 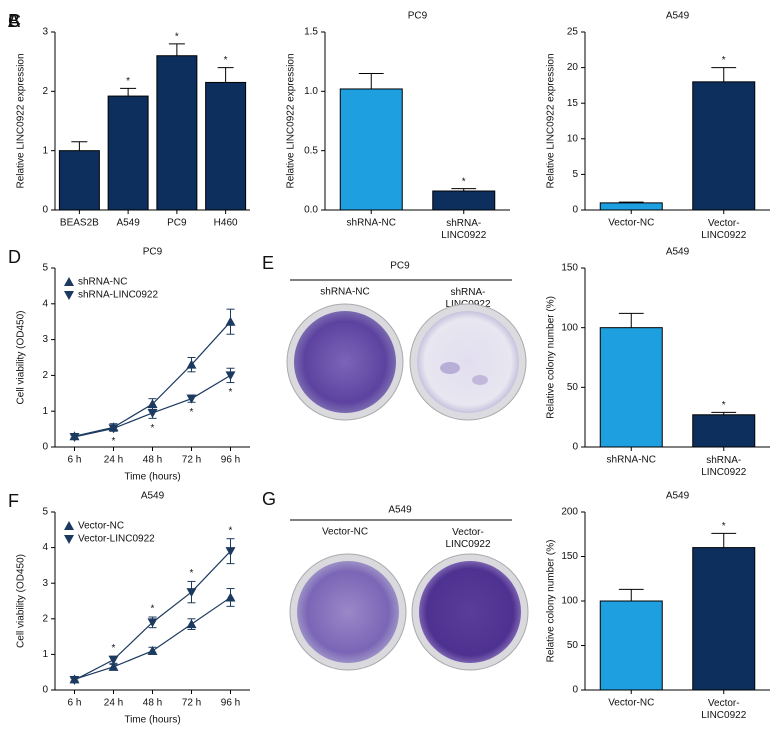 I want to click on photo-label: Vector-NC, so click(x=345, y=532).